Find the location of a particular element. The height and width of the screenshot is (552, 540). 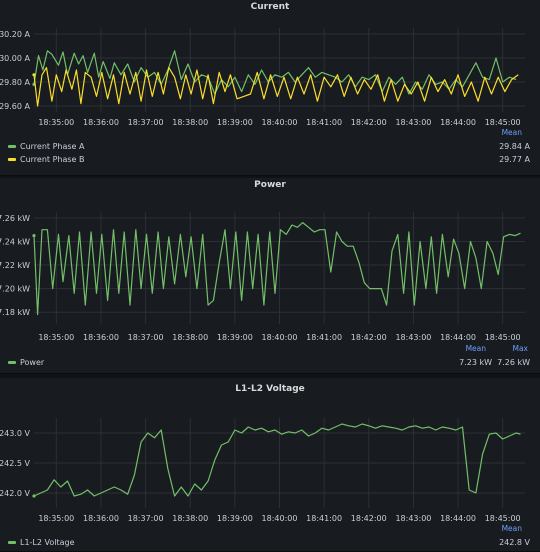

voltage-mean-value: 242.8 V is located at coordinates (514, 542).